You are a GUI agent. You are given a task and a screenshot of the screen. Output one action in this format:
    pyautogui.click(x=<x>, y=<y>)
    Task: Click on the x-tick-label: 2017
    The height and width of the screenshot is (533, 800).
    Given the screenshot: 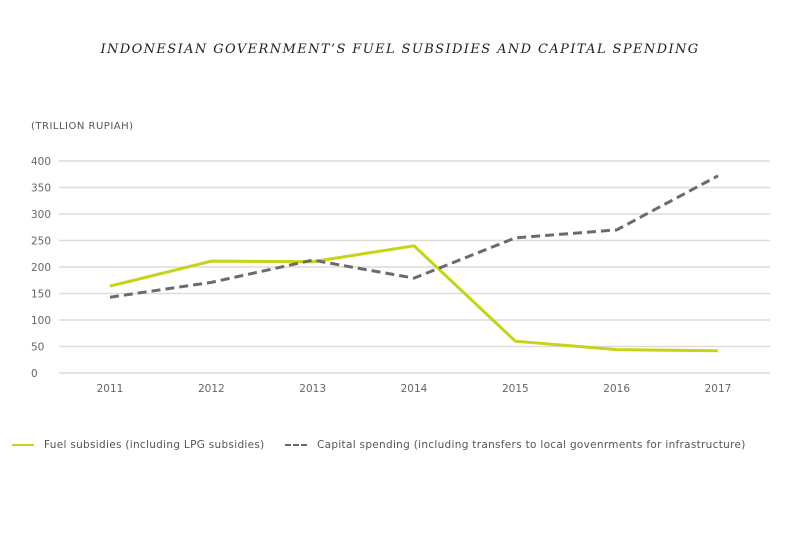 What is the action you would take?
    pyautogui.click(x=718, y=389)
    